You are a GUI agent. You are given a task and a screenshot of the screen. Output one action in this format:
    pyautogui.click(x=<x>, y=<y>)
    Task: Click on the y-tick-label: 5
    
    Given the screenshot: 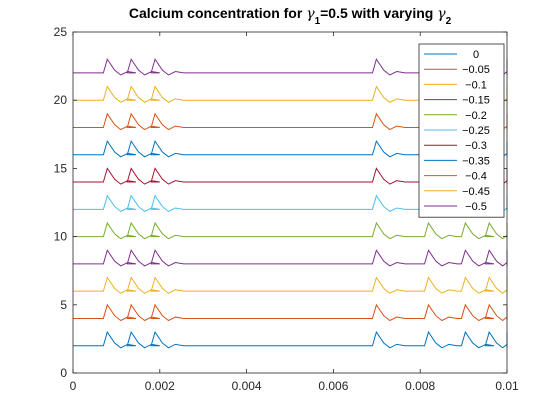 What is the action you would take?
    pyautogui.click(x=63, y=305)
    